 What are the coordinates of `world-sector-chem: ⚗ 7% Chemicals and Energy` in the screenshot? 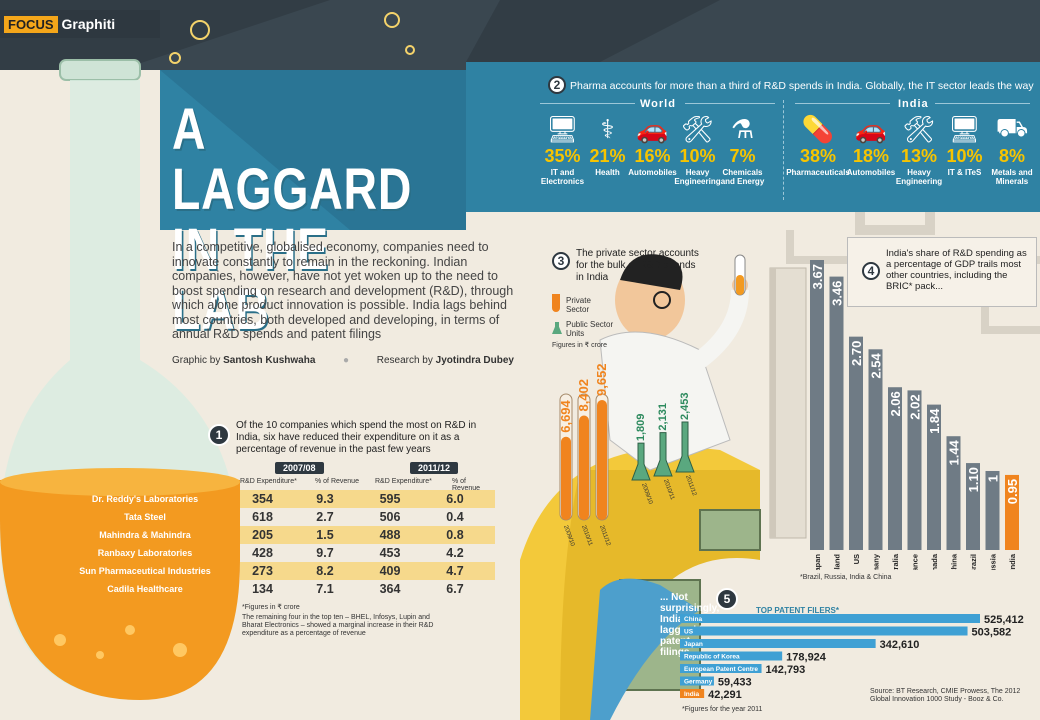 It's located at (742, 149).